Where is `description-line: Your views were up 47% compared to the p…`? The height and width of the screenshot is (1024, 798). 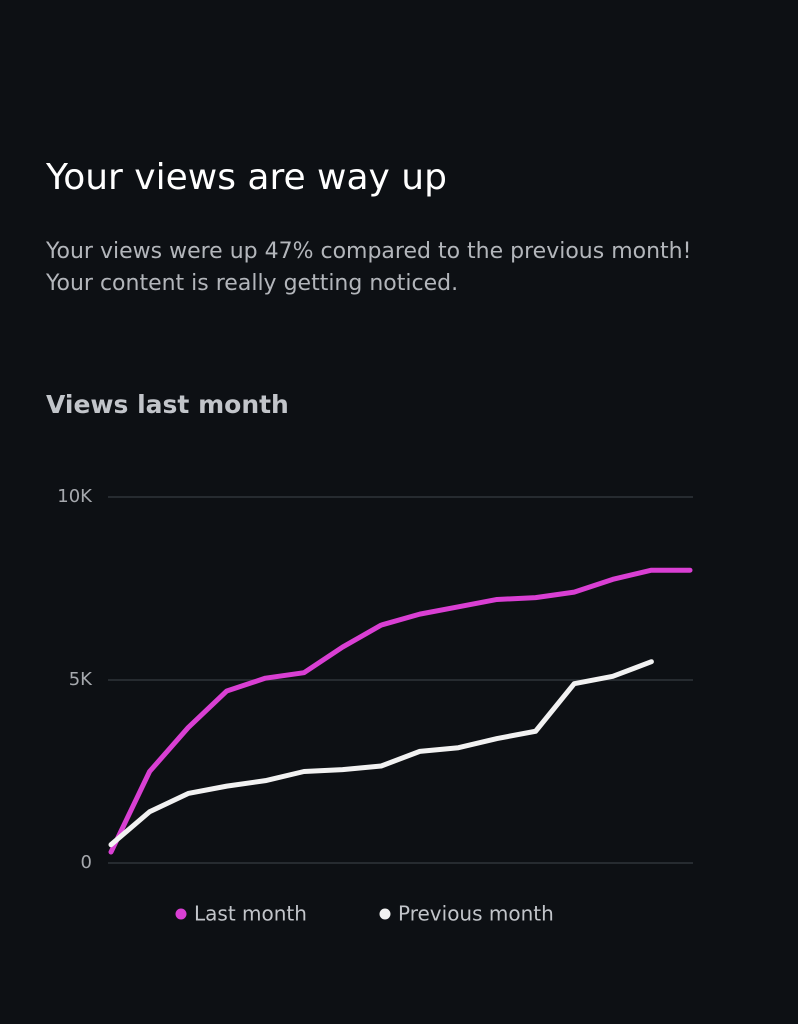
description-line: Your views were up 47% compared to the p… is located at coordinates (368, 251).